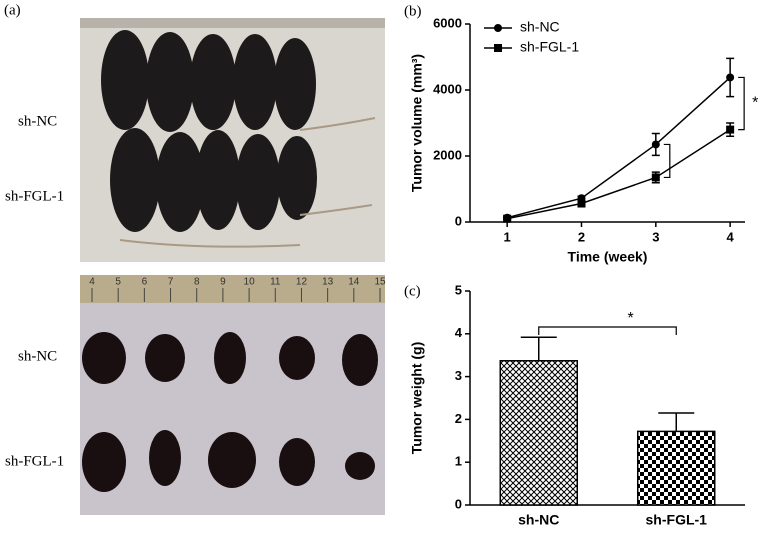 The image size is (773, 537). What do you see at coordinates (507, 236) in the screenshot?
I see `x-tick-label: 1` at bounding box center [507, 236].